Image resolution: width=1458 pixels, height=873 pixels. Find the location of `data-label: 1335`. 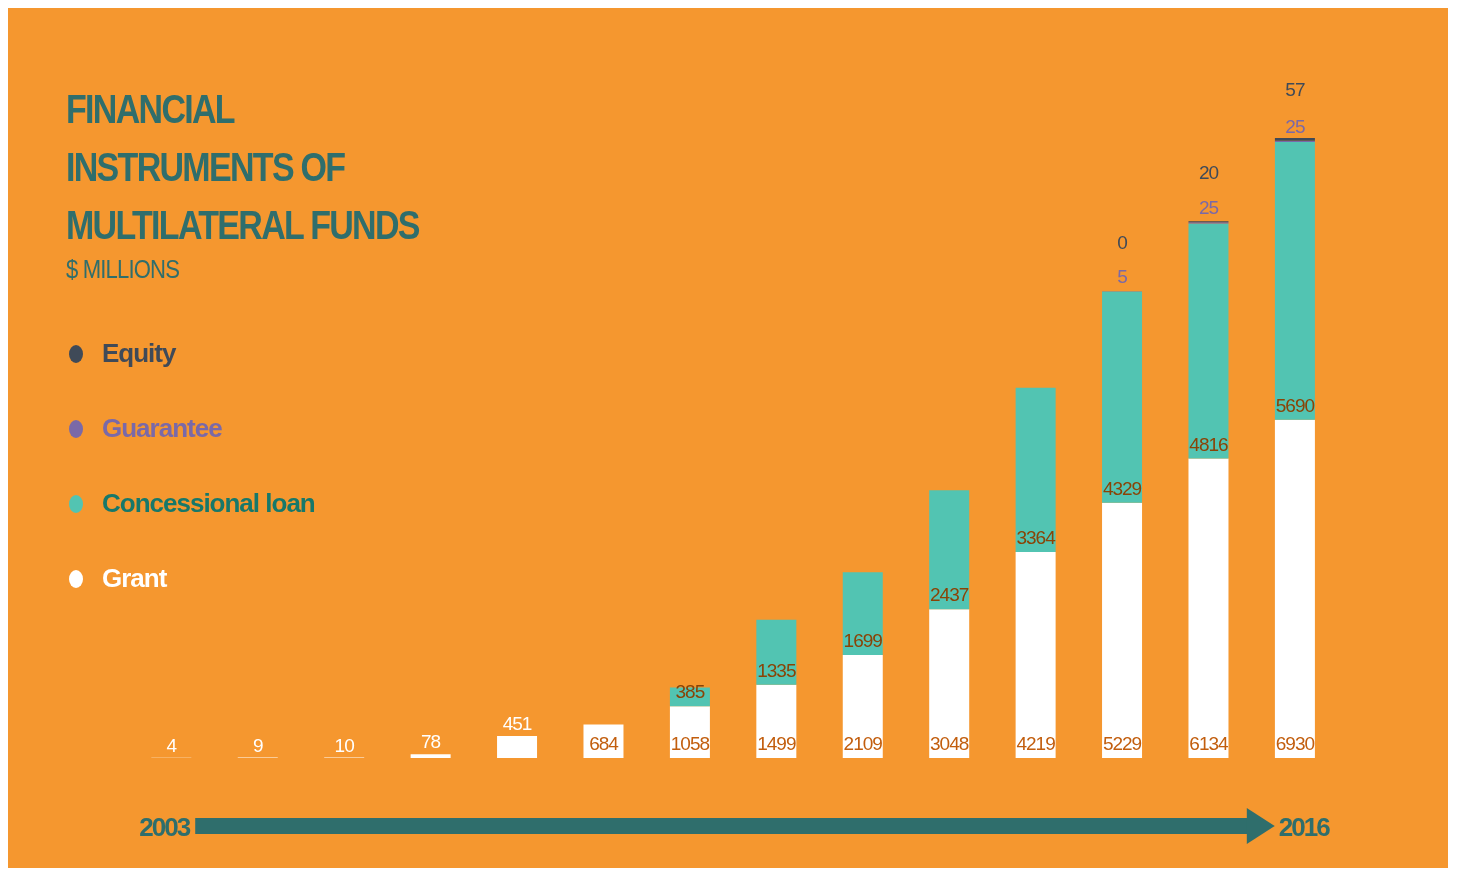

data-label: 1335 is located at coordinates (776, 670).